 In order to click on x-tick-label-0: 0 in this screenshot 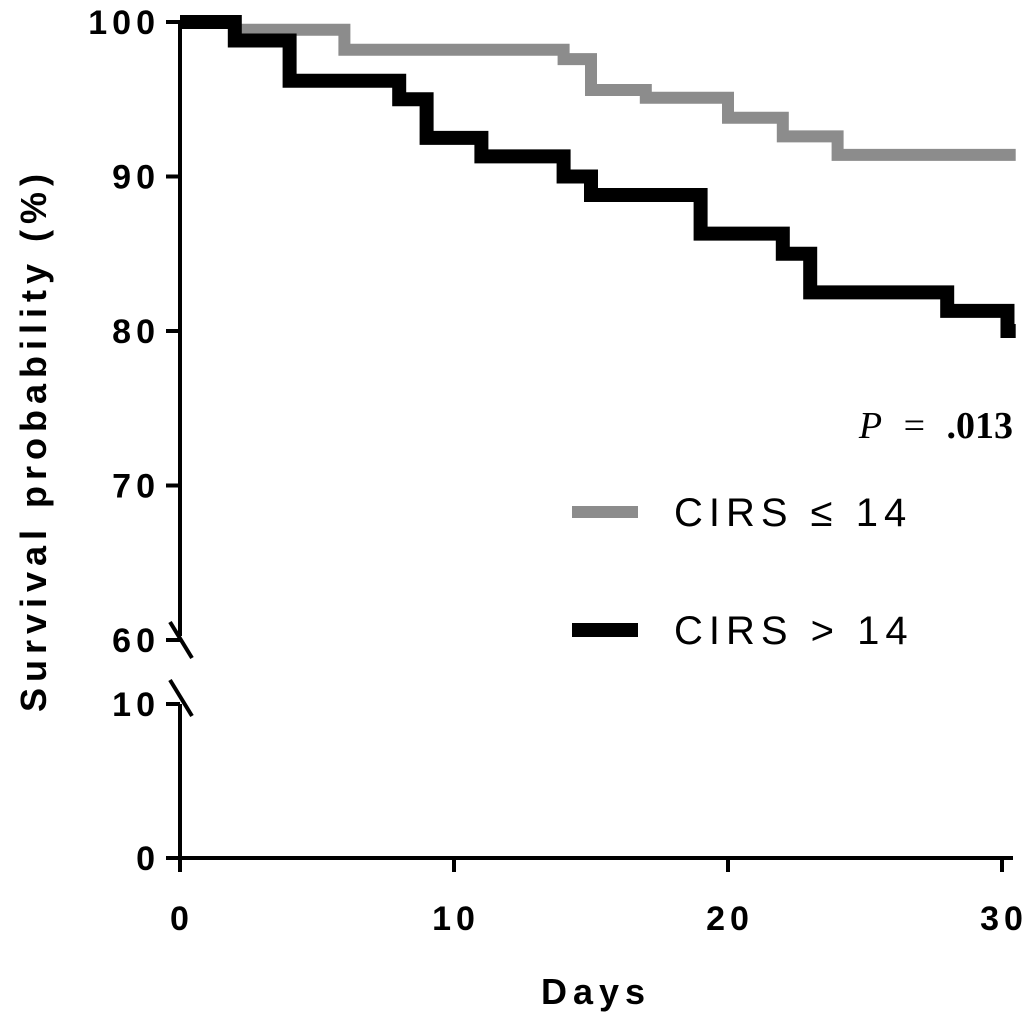, I will do `click(182, 919)`.